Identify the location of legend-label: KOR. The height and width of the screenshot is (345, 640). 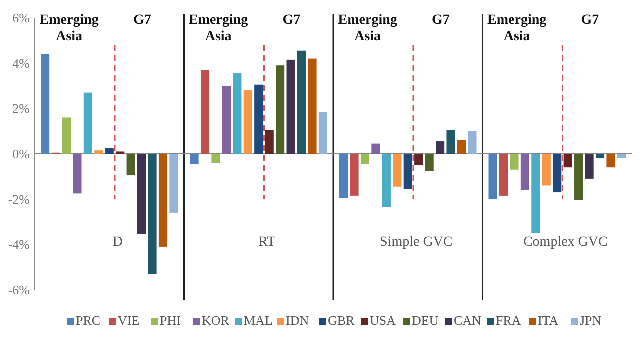
(216, 320).